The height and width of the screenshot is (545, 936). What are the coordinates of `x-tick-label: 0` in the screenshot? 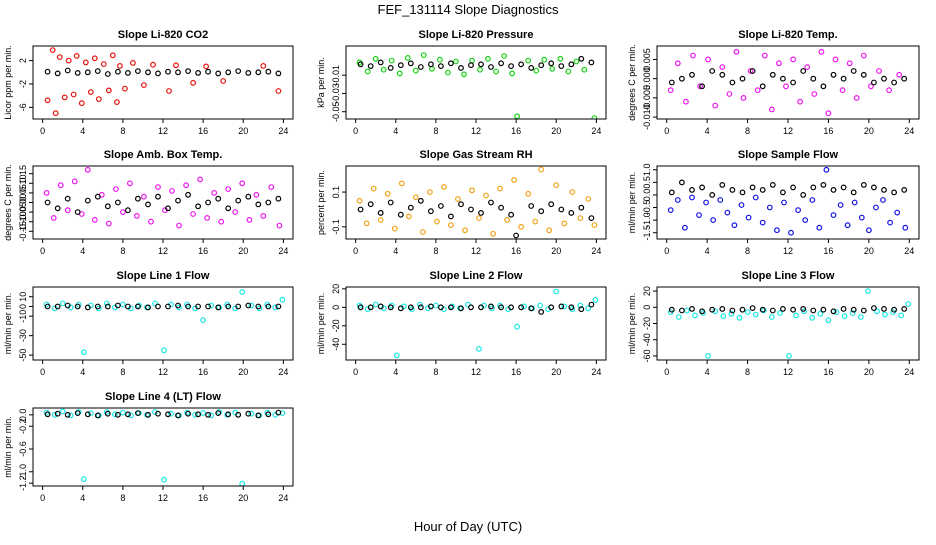 It's located at (666, 131).